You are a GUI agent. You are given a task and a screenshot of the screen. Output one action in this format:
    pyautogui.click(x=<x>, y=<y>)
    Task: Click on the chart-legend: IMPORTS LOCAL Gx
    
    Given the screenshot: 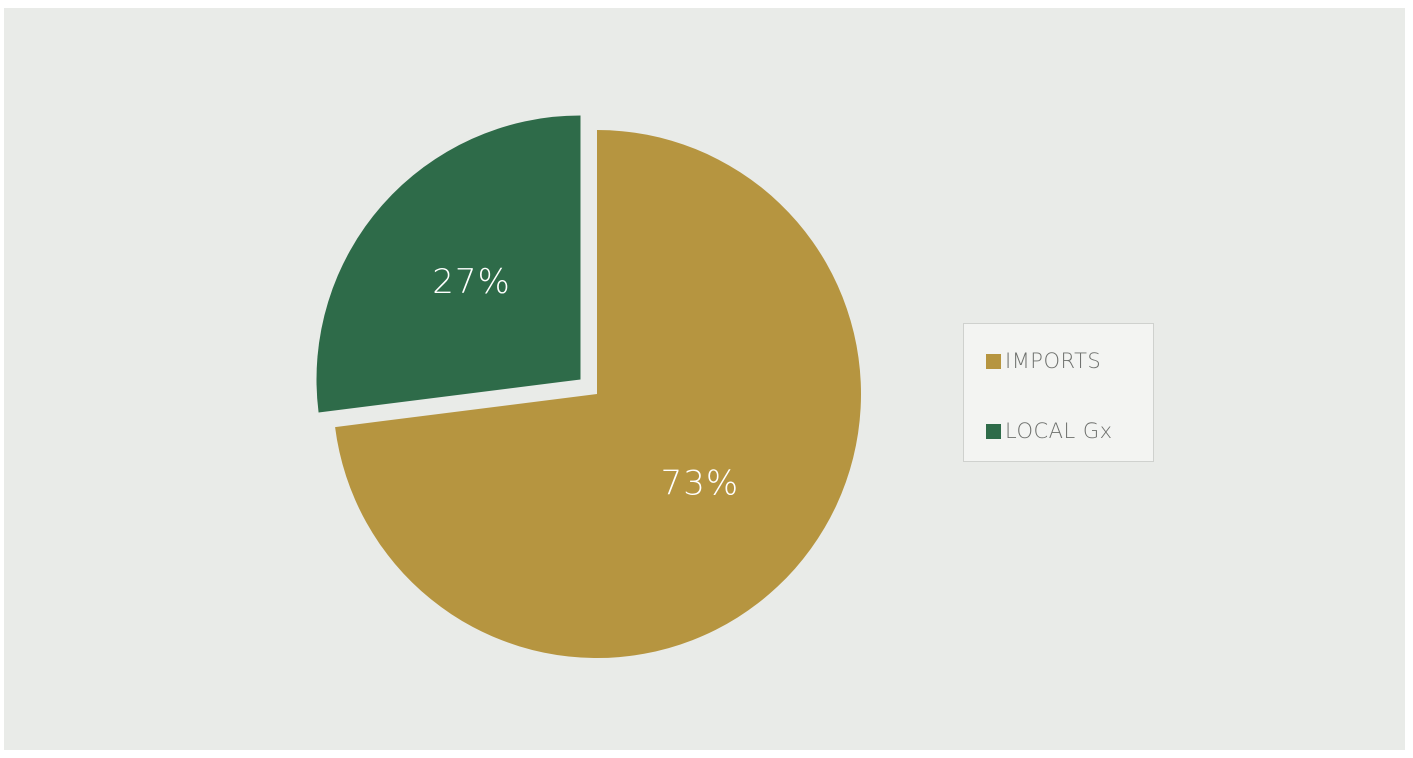 What is the action you would take?
    pyautogui.click(x=1058, y=392)
    